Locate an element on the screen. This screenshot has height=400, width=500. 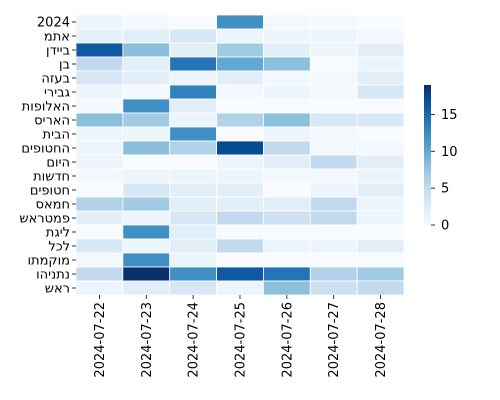
column-label: 2024-07-28 is located at coordinates (381, 340).